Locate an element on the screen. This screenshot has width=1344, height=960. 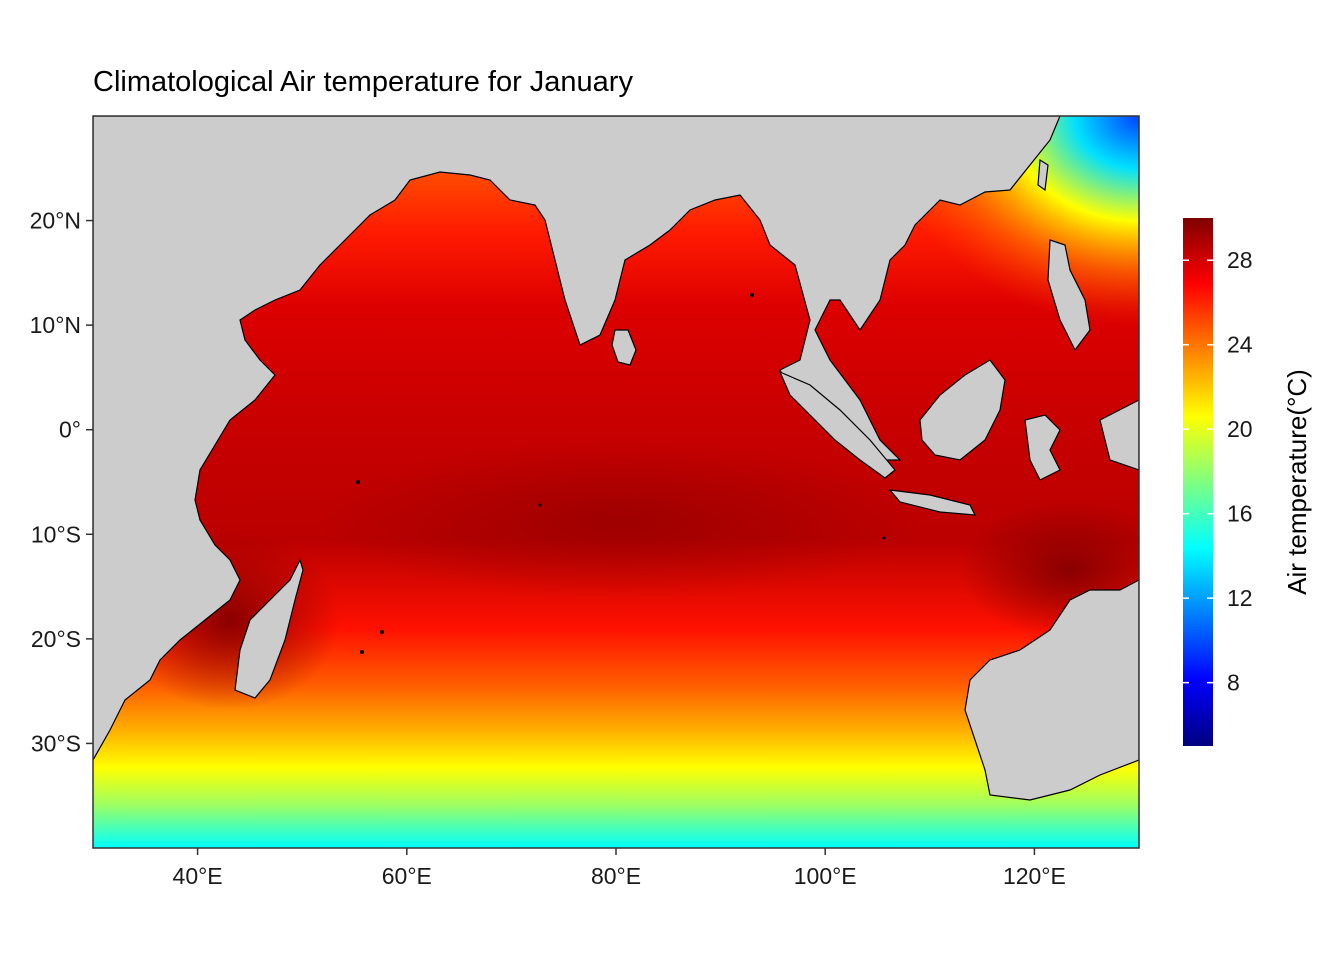
x-axis: 40°E 60°E 80°E 100°E 120°E is located at coordinates (619, 868).